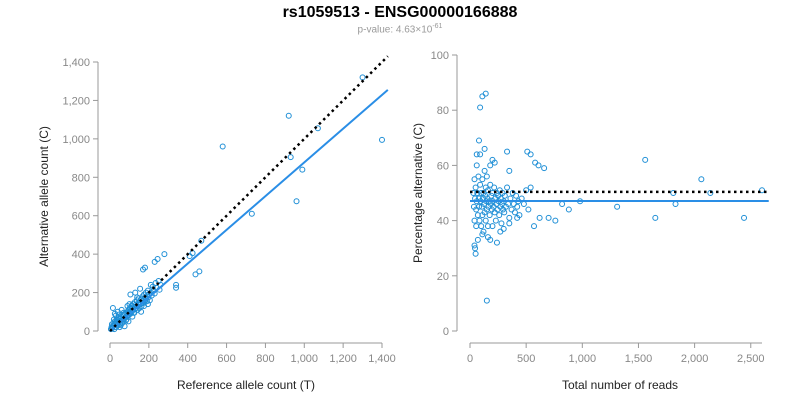  I want to click on chart-title: rs1059513 - ENSG00000166888, so click(400, 12).